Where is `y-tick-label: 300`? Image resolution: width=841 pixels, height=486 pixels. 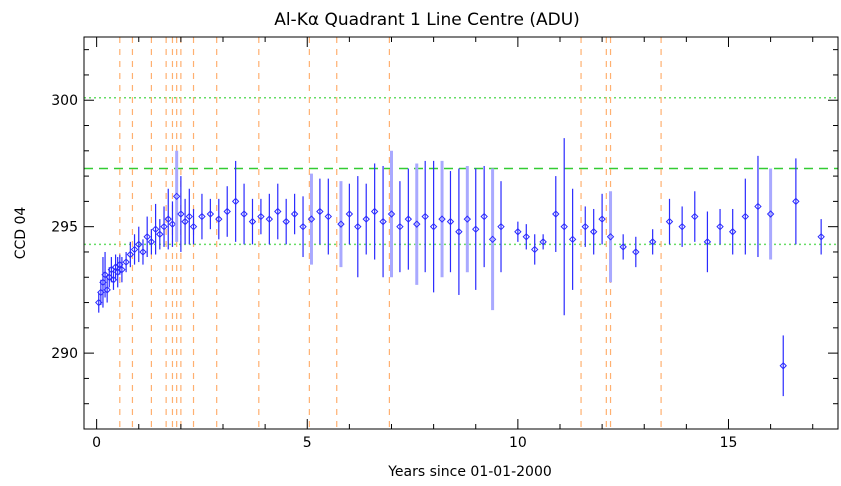 y-tick-label: 300 is located at coordinates (64, 101).